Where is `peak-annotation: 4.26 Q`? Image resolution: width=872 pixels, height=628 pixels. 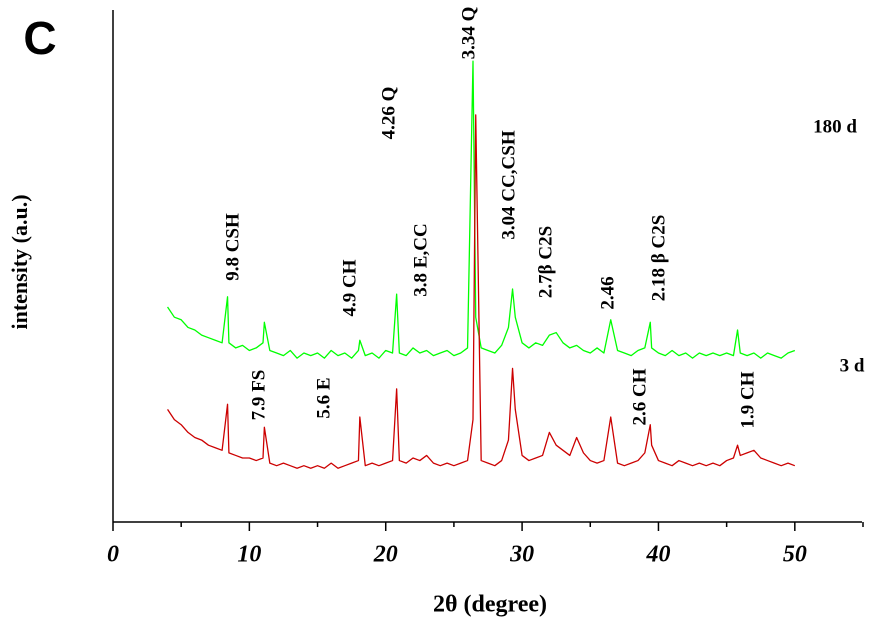 peak-annotation: 4.26 Q is located at coordinates (388, 113).